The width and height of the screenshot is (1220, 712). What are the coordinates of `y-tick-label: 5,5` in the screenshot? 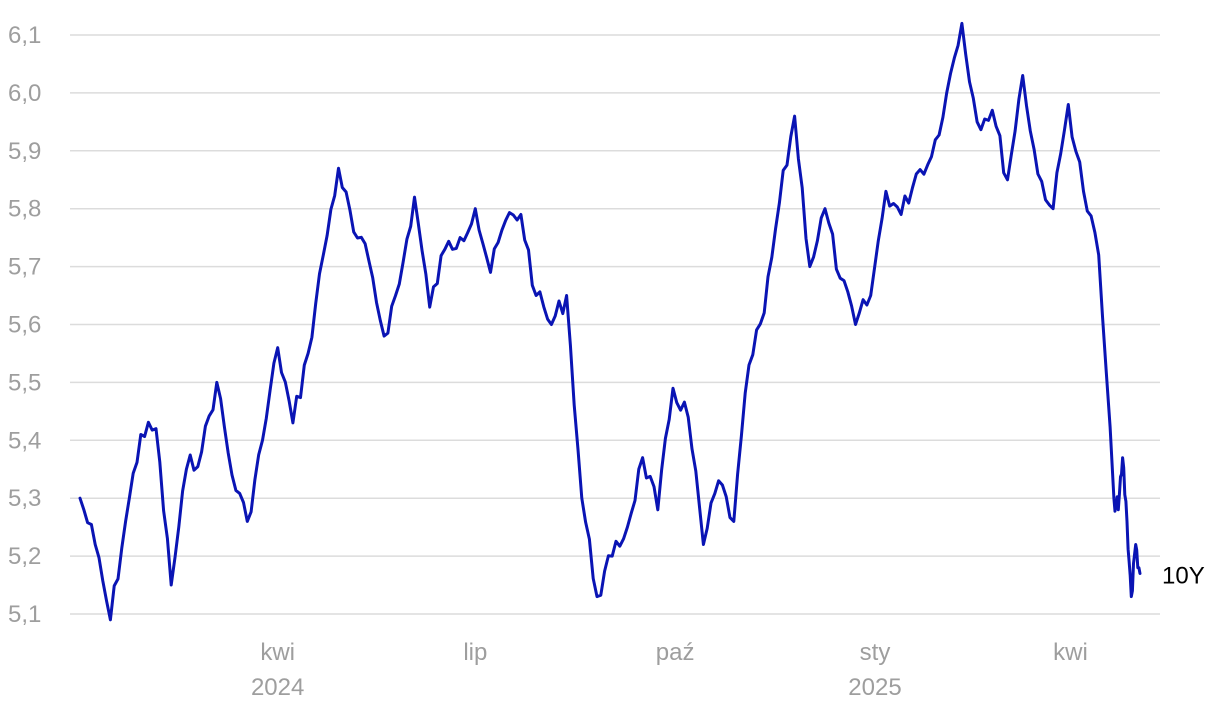 It's located at (24, 382).